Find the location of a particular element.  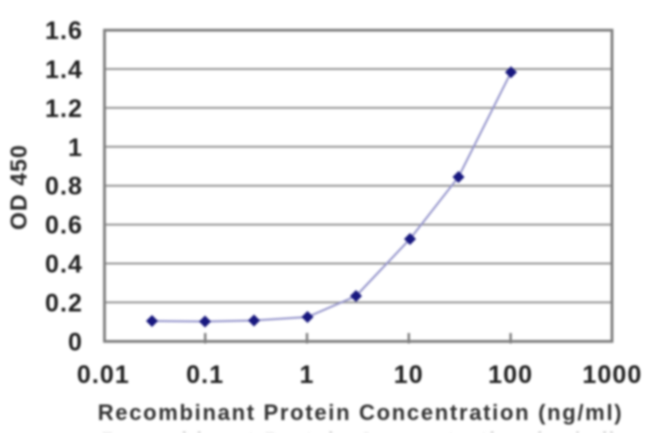

svg-text: 0.4 is located at coordinates (64, 265).